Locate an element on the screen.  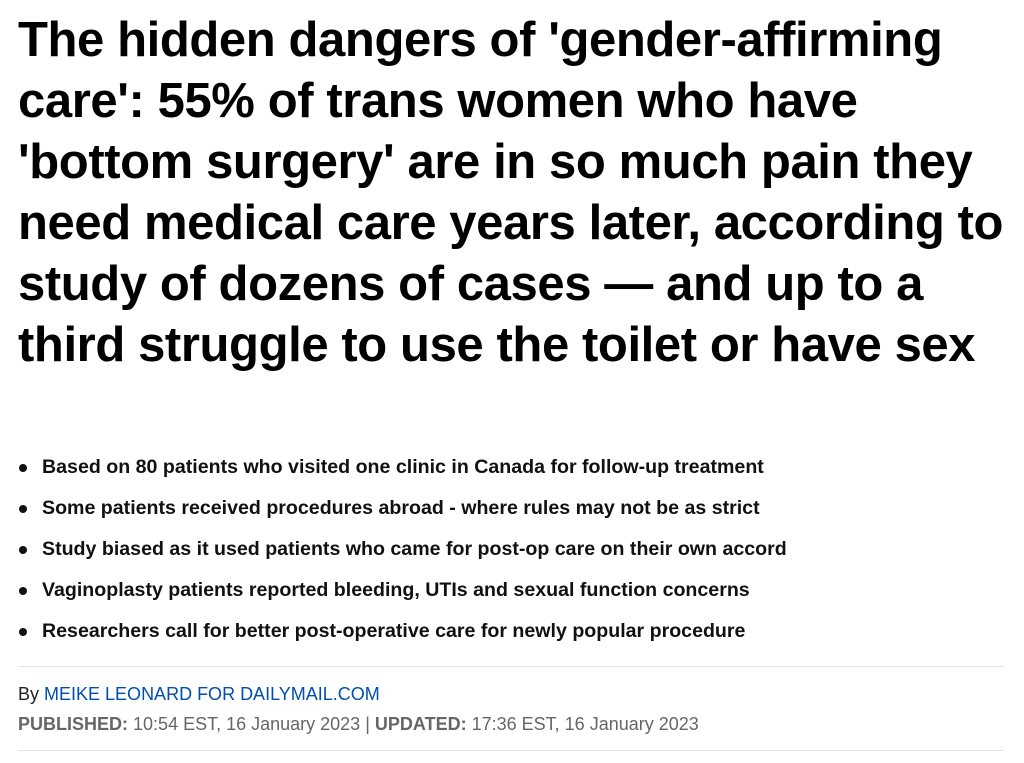
updated-label: UPDATED: is located at coordinates (420, 724).